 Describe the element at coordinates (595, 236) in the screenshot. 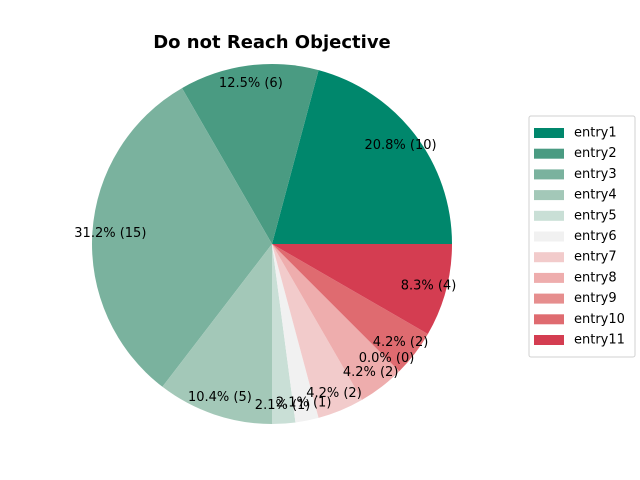

I see `legend-label-entry6: entry6` at that location.